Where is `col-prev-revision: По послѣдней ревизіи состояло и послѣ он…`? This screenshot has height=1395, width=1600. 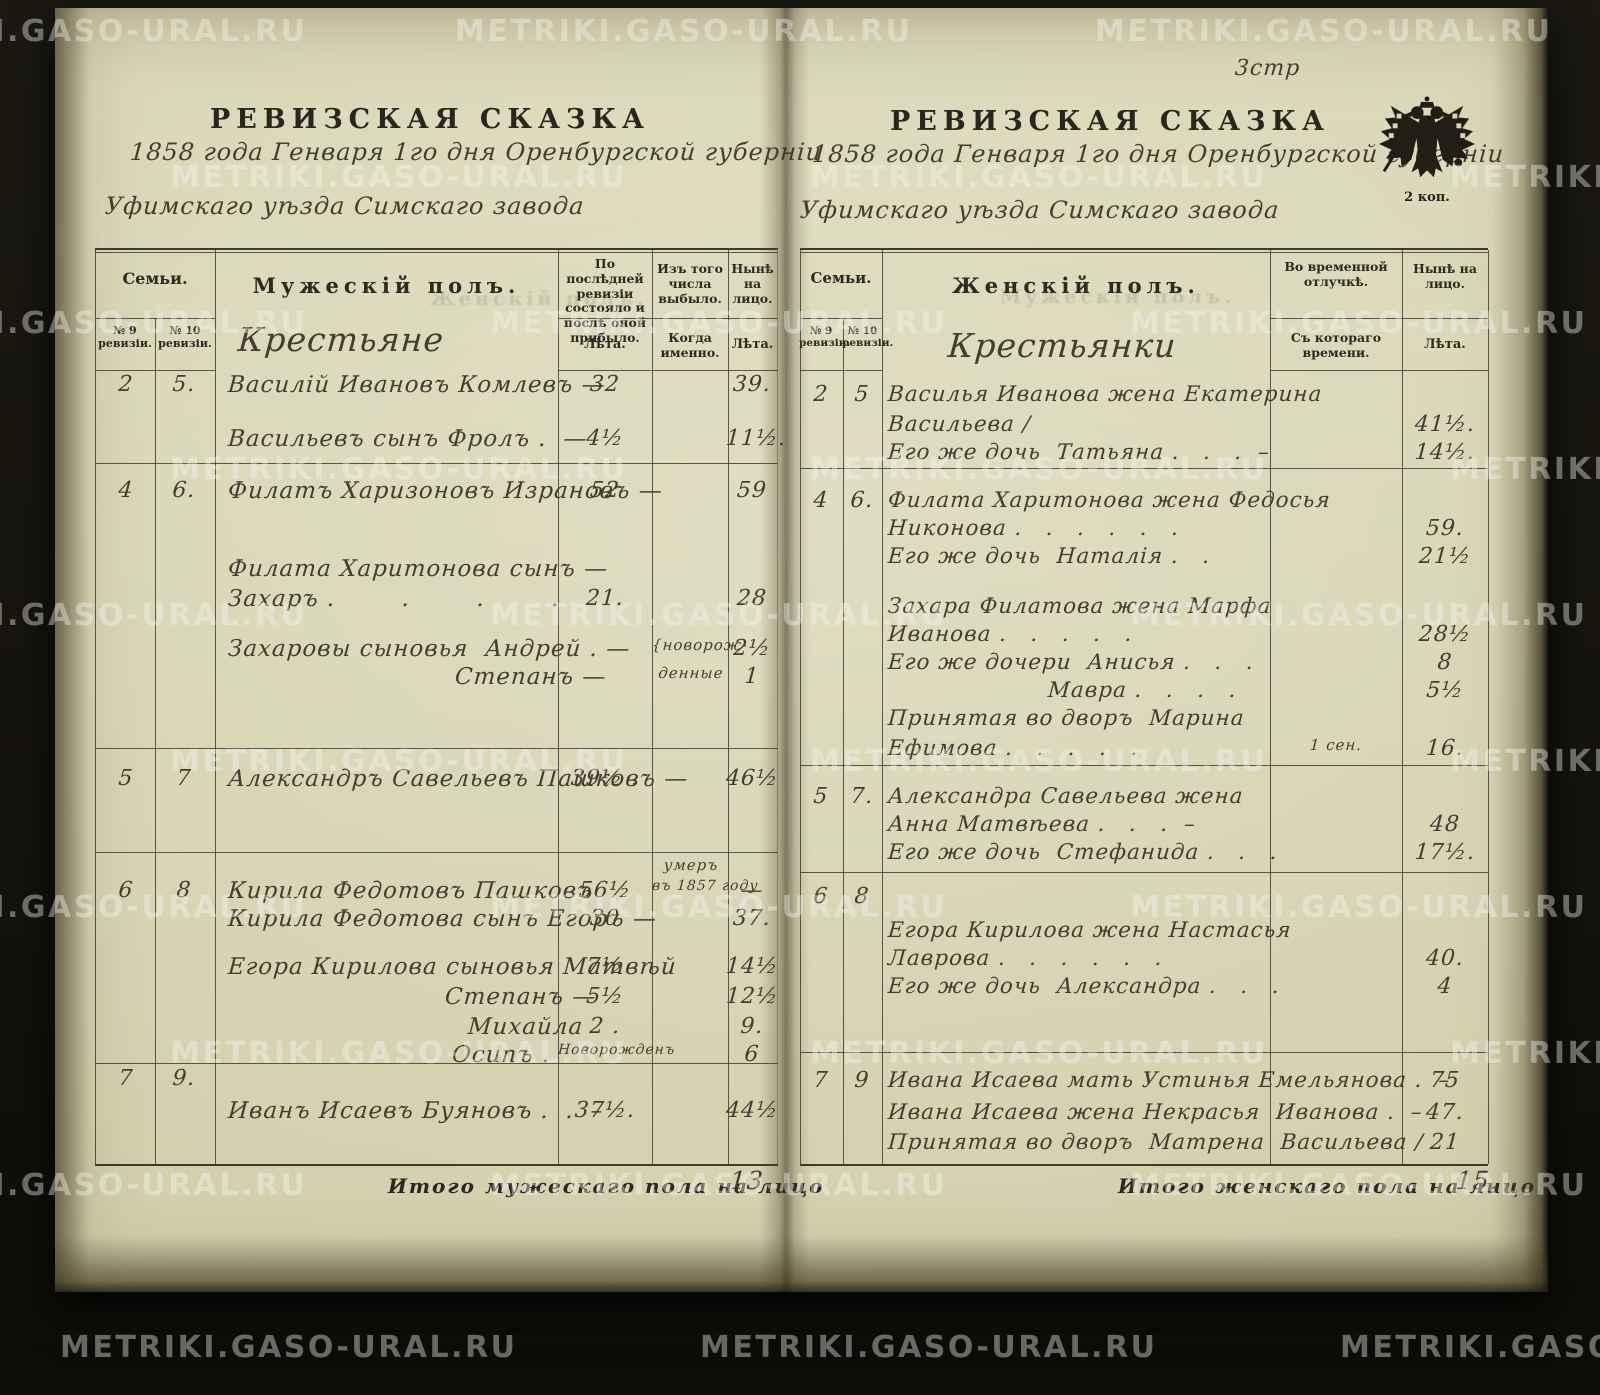 col-prev-revision: По послѣдней ревизіи состояло и послѣ он… is located at coordinates (605, 300).